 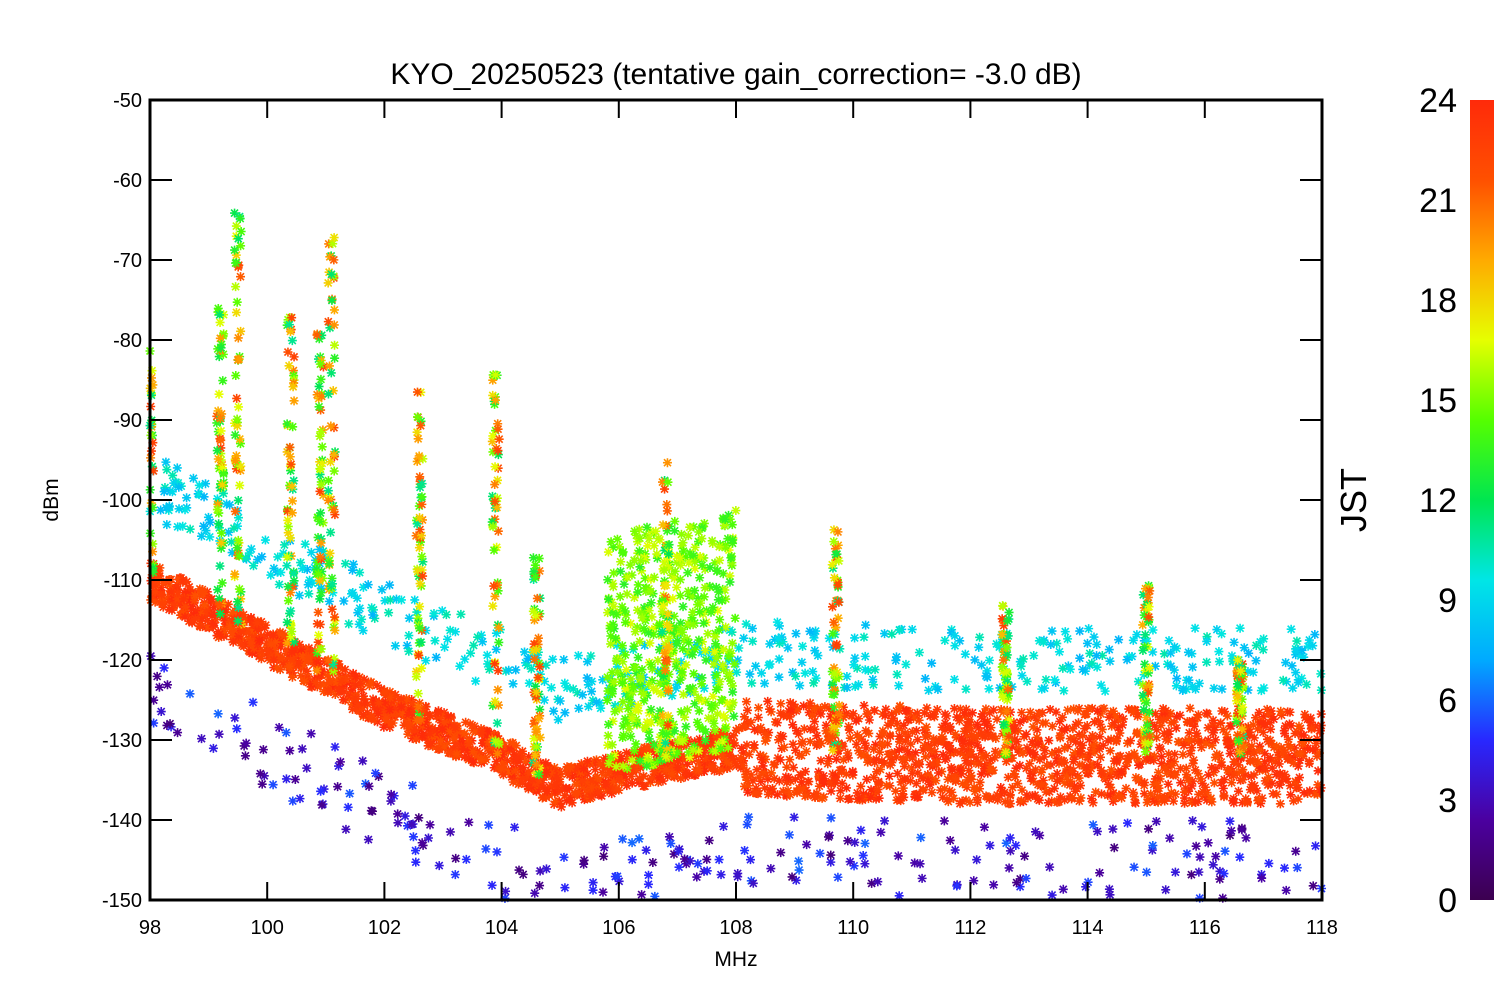 I want to click on x-tick-label: 98, so click(x=150, y=928).